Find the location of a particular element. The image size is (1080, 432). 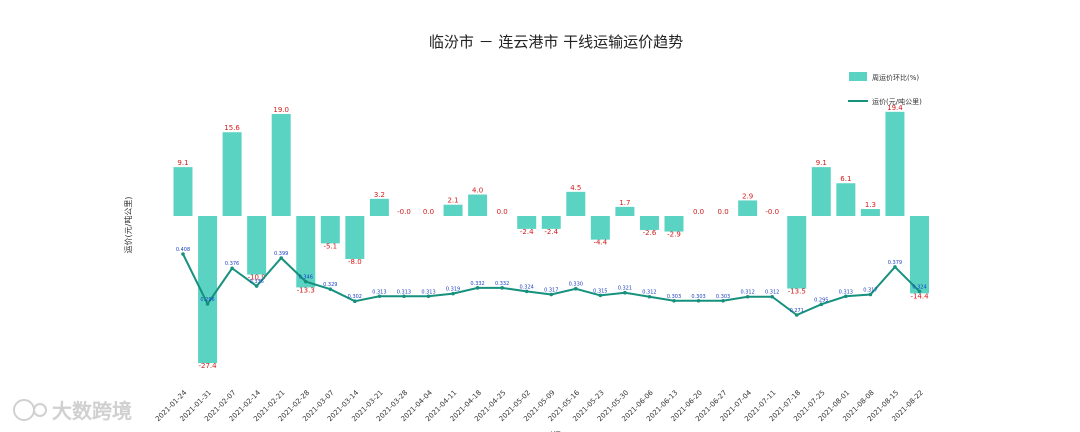

price-point-label: 0.408 is located at coordinates (183, 250).